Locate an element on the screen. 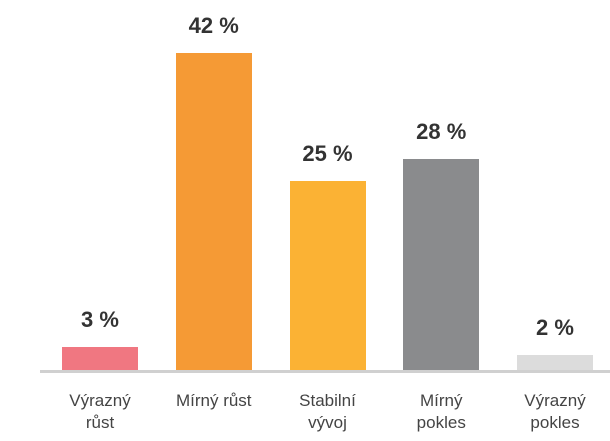 This screenshot has height=441, width=610. value-label: 2 % is located at coordinates (555, 327).